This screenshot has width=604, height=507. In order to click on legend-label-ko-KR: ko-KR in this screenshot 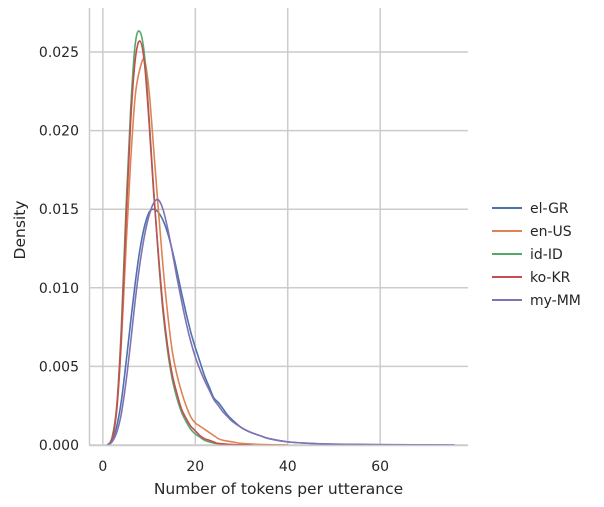, I will do `click(550, 278)`.